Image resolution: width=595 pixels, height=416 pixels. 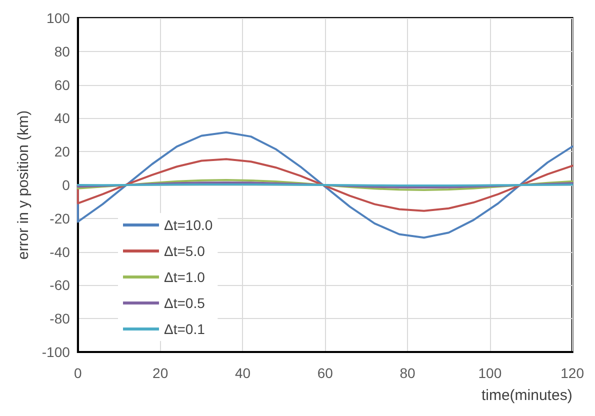 What do you see at coordinates (23, 185) in the screenshot?
I see `y-axis-title: error in y position (km)` at bounding box center [23, 185].